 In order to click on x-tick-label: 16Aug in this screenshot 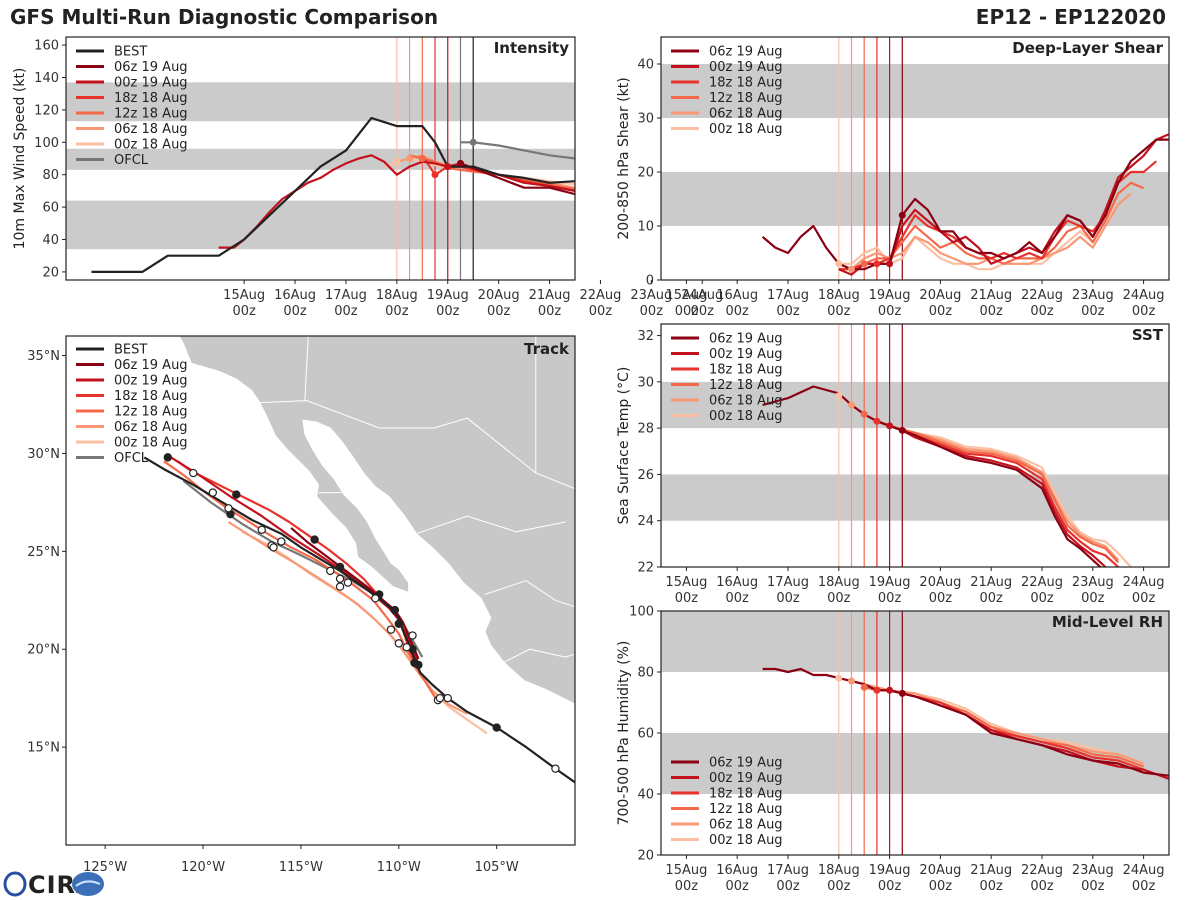, I will do `click(737, 582)`.